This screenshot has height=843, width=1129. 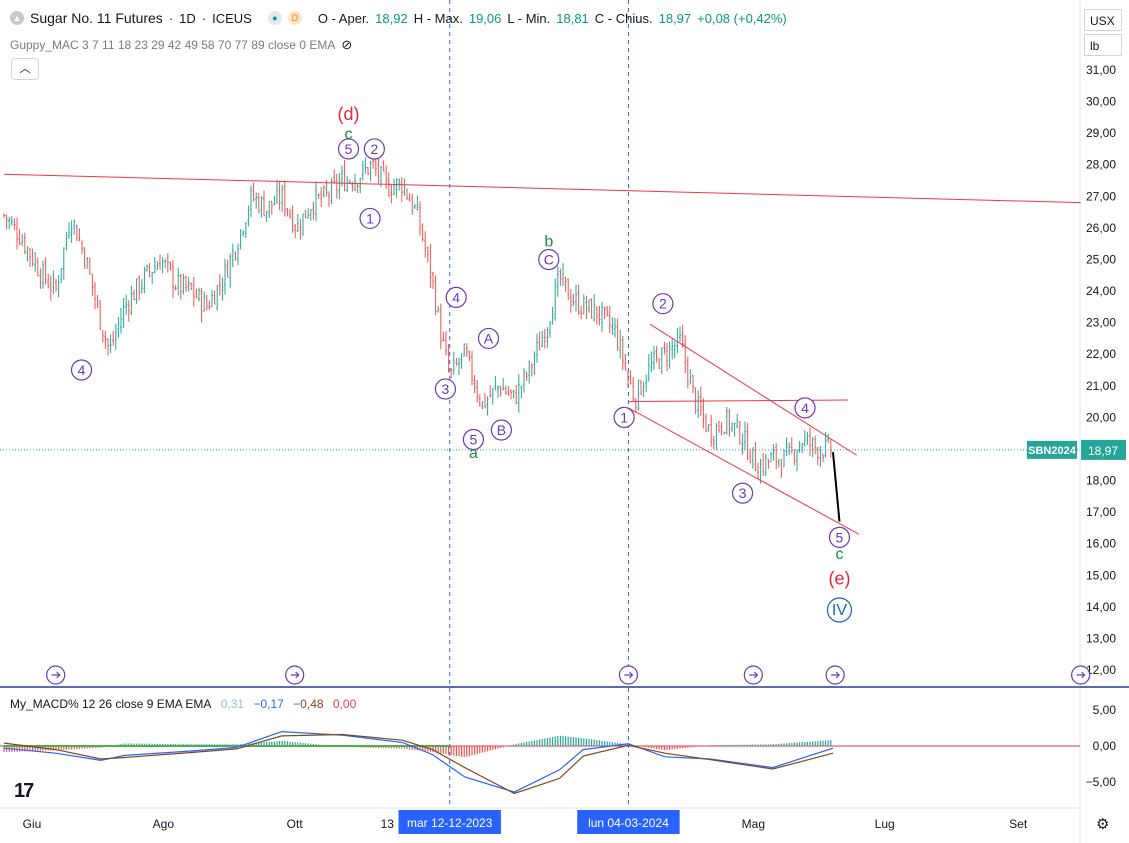 I want to click on close-label: C - Chius., so click(x=623, y=18).